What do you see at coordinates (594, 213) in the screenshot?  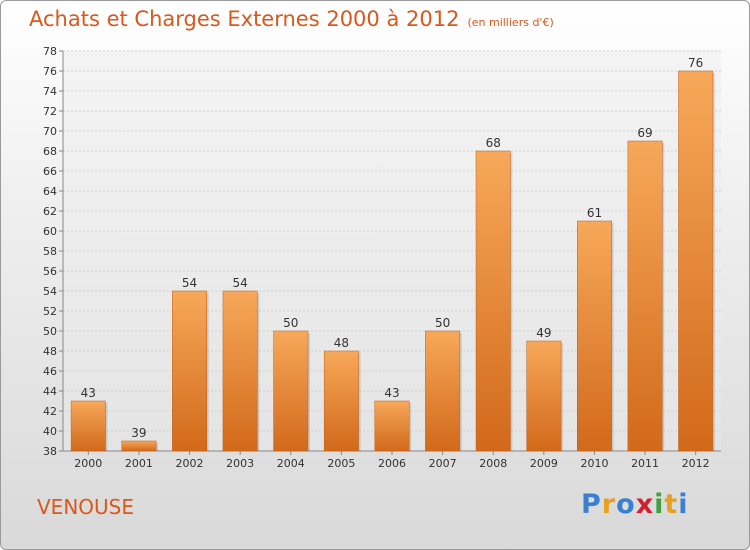 I see `bar-value-label: 61` at bounding box center [594, 213].